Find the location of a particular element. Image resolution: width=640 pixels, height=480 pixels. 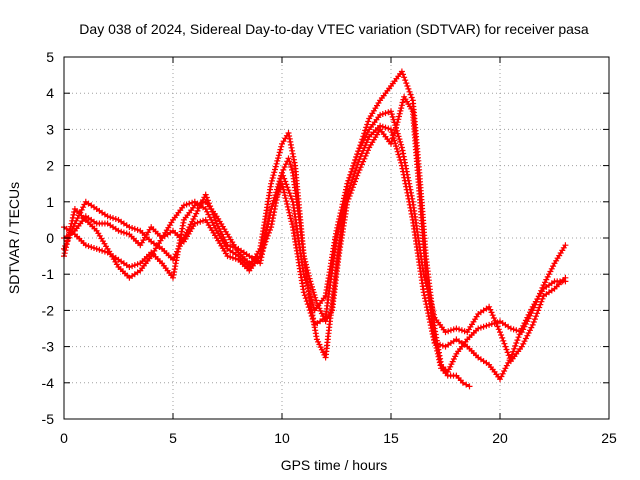

y-tick-label: 5 is located at coordinates (50, 57).